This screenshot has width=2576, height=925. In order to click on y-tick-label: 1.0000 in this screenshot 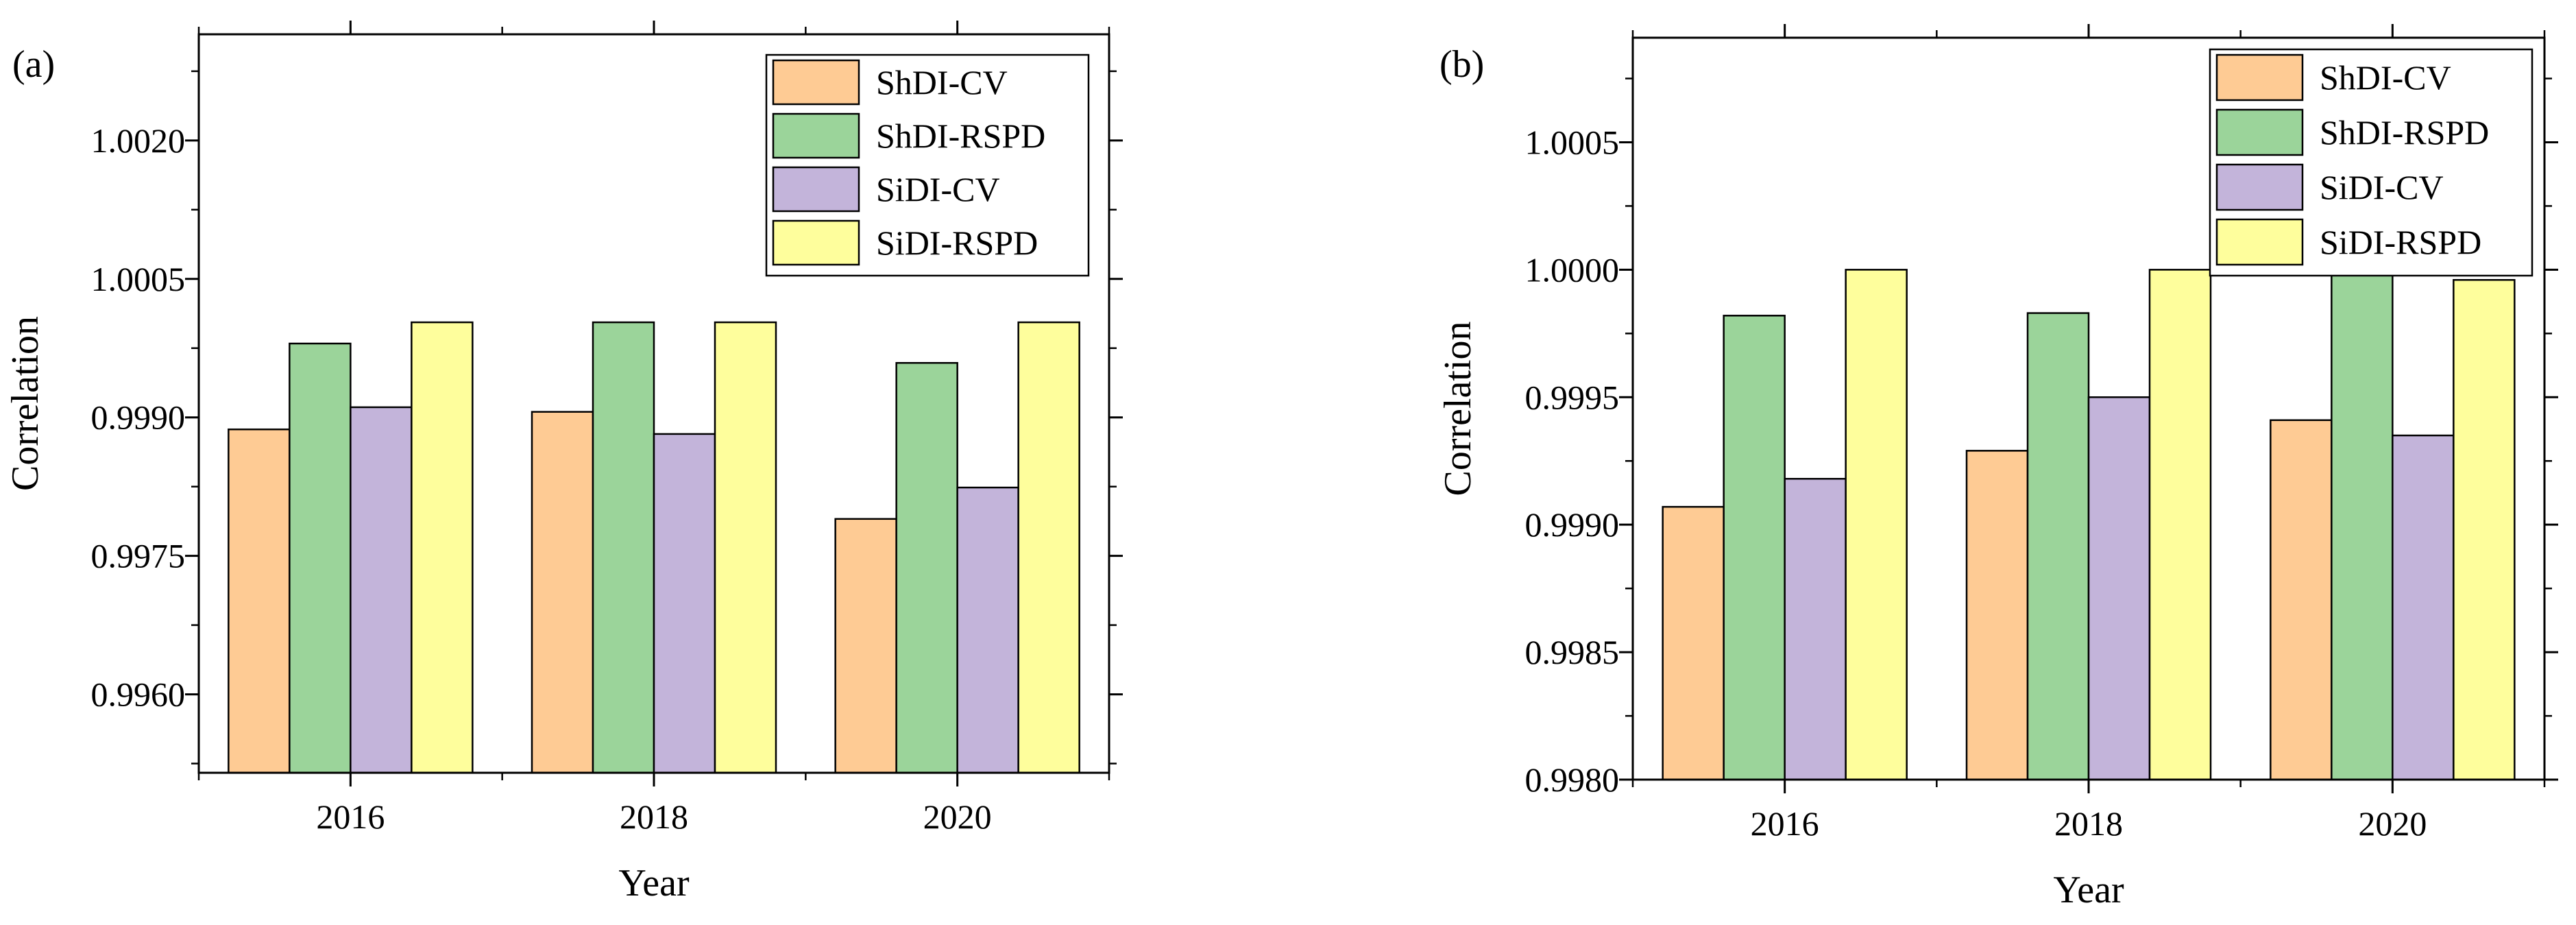, I will do `click(1572, 269)`.